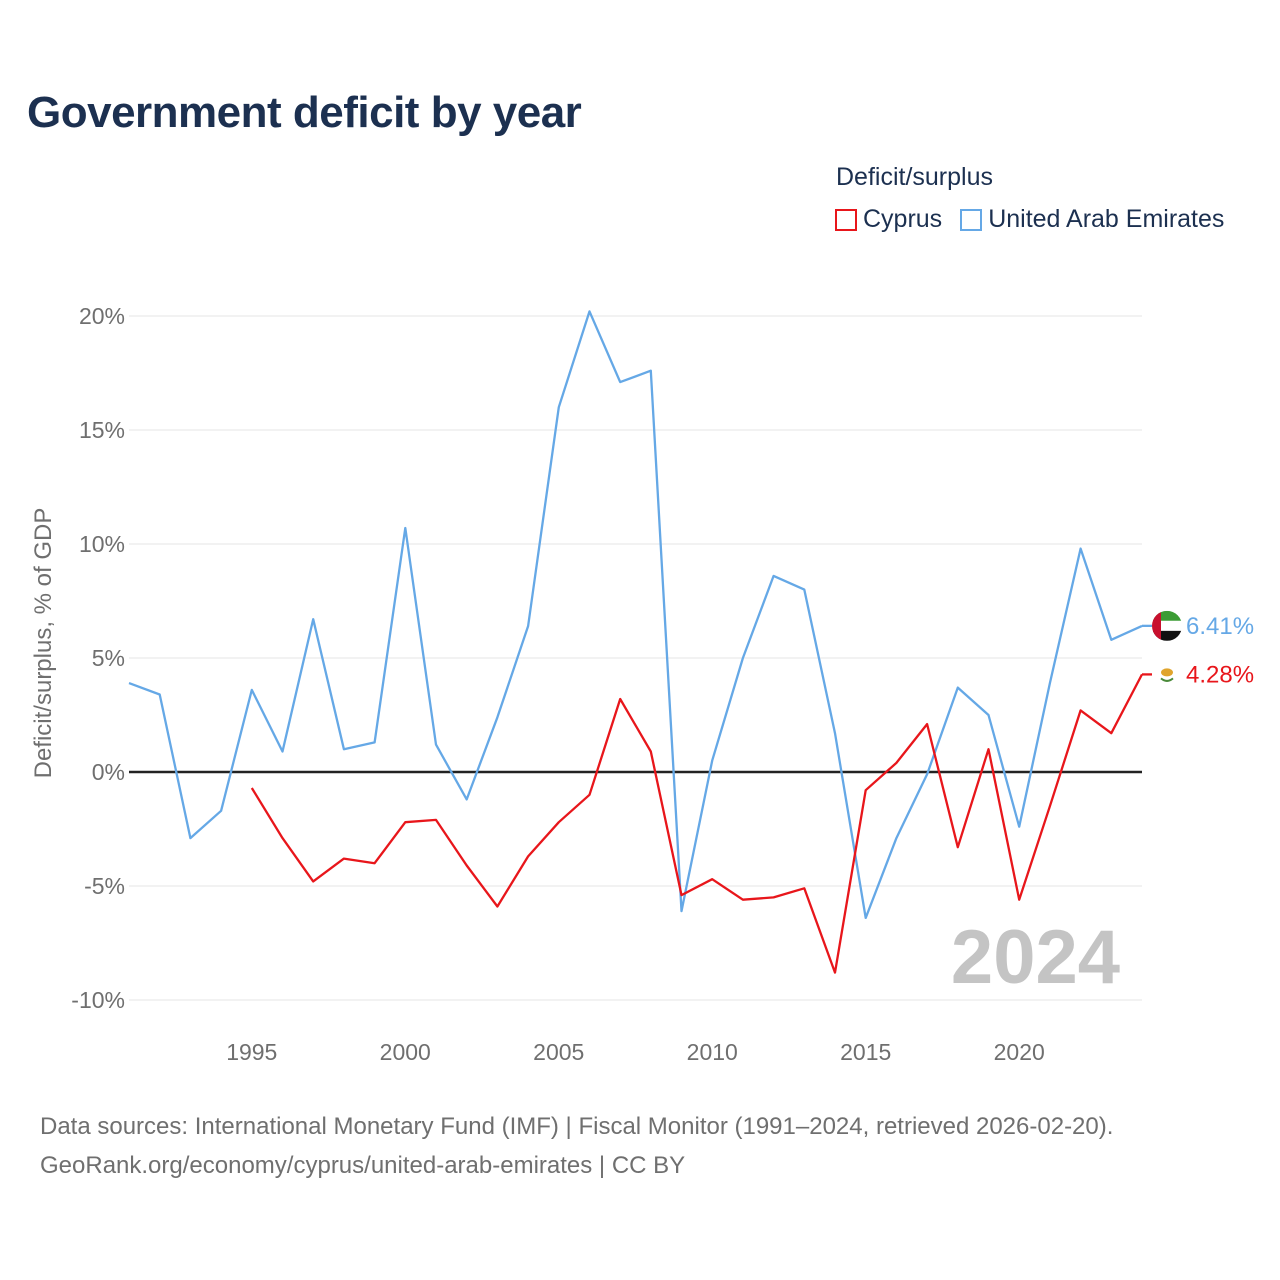 The image size is (1280, 1280). Describe the element at coordinates (865, 1052) in the screenshot. I see `x-tick-label: 2015` at that location.